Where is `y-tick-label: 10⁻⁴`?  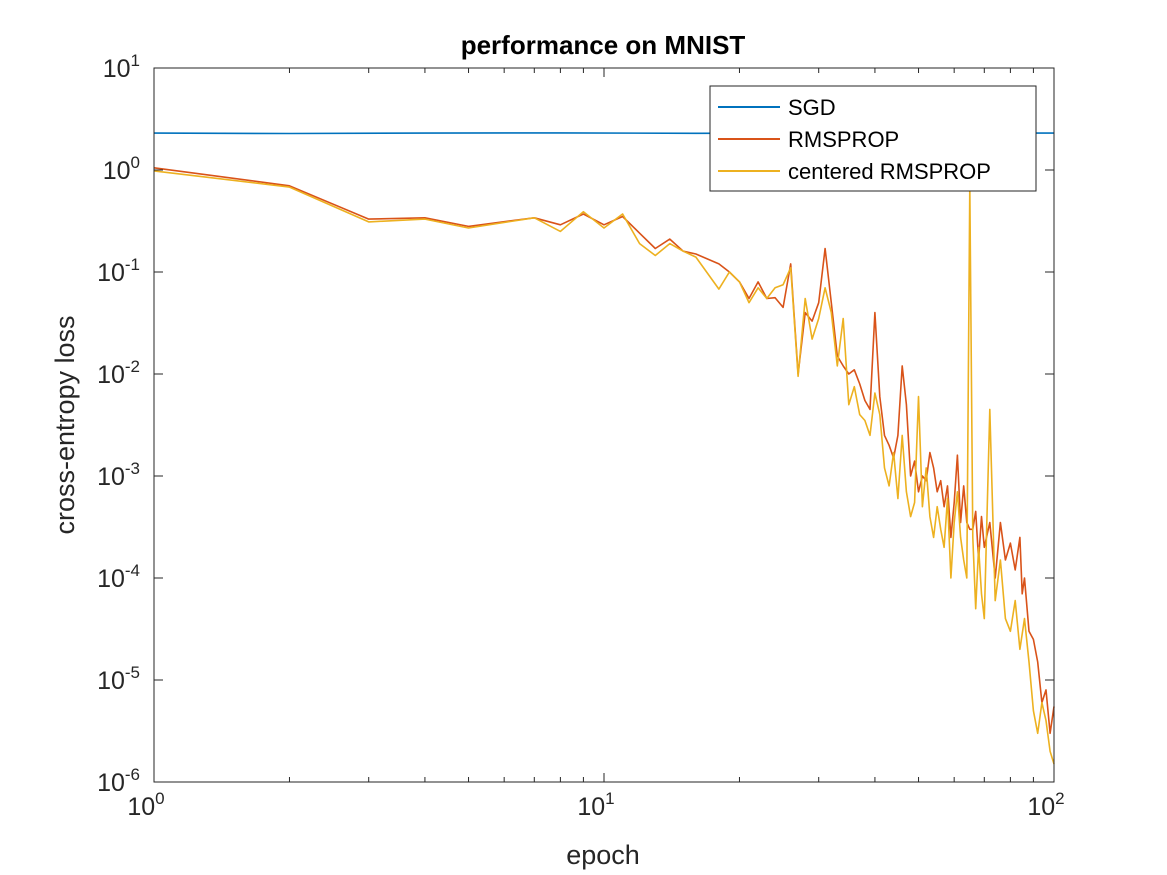 y-tick-label: 10⁻⁴ is located at coordinates (118, 577).